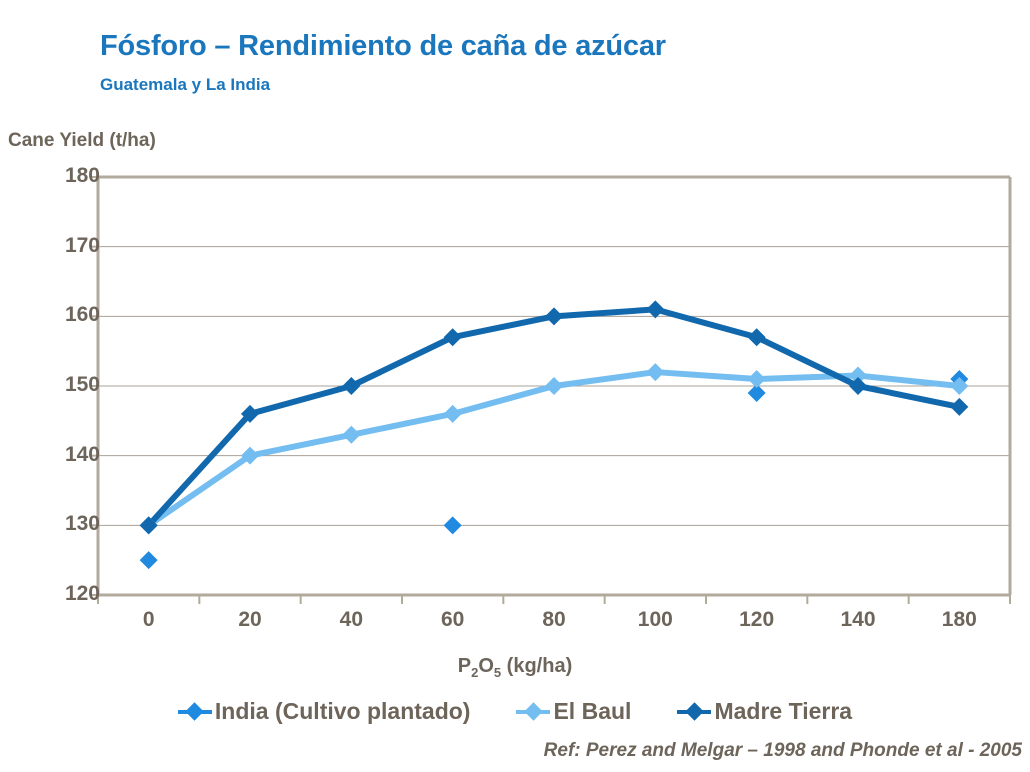  Describe the element at coordinates (250, 619) in the screenshot. I see `x-tick-label-20: 20` at that location.